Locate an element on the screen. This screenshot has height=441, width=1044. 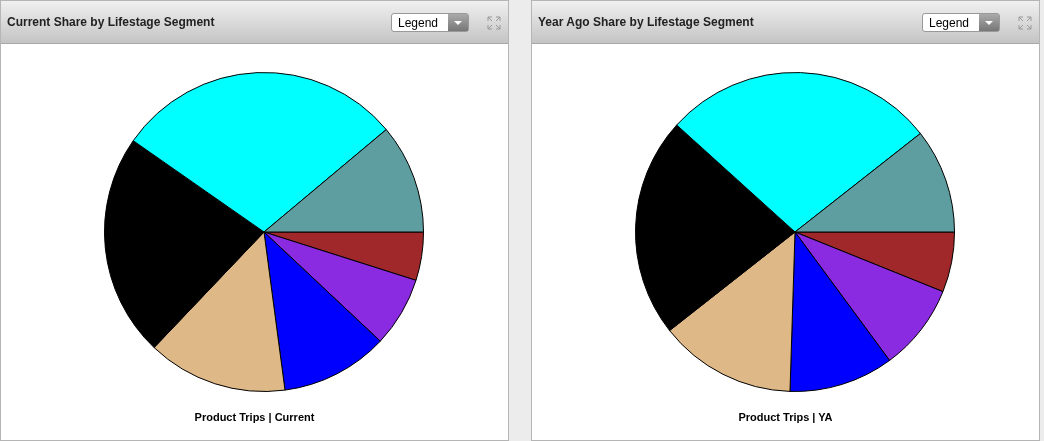
text: Product Trips | YA is located at coordinates (785, 417).